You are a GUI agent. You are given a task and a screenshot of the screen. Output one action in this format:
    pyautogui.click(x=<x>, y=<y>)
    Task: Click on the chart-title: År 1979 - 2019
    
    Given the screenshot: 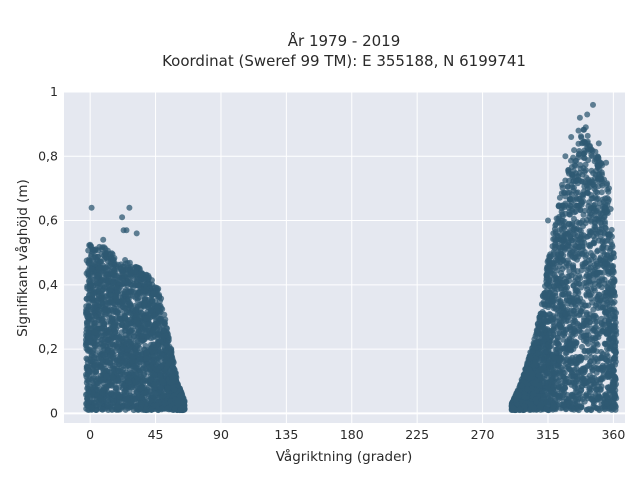 What is the action you would take?
    pyautogui.click(x=344, y=40)
    